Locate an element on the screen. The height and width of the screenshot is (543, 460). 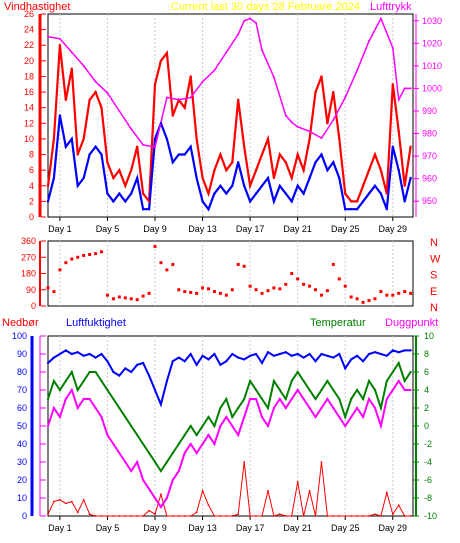
wind-y-tick: 8 is located at coordinates (31, 155).